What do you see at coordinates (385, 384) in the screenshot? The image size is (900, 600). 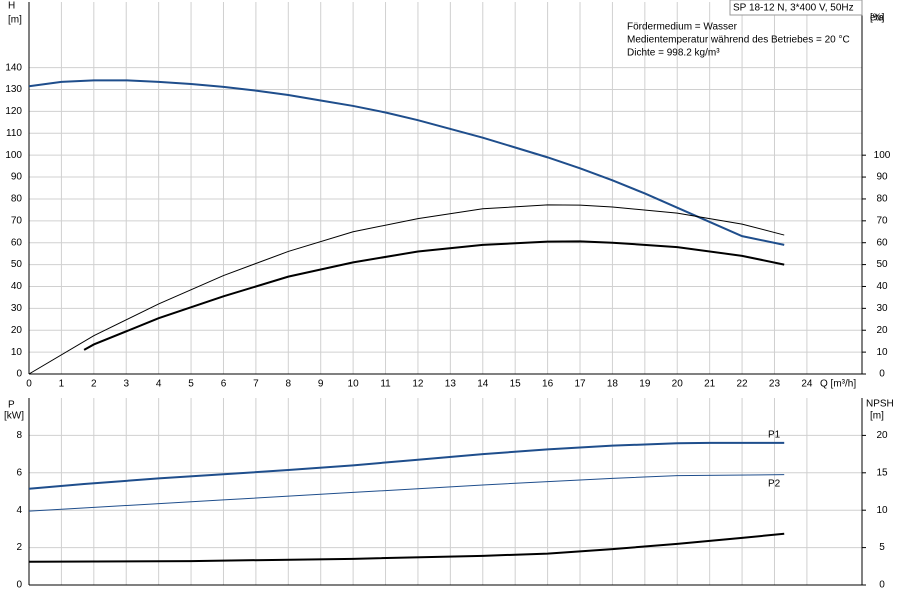 I see `x-tick-label: 11` at bounding box center [385, 384].